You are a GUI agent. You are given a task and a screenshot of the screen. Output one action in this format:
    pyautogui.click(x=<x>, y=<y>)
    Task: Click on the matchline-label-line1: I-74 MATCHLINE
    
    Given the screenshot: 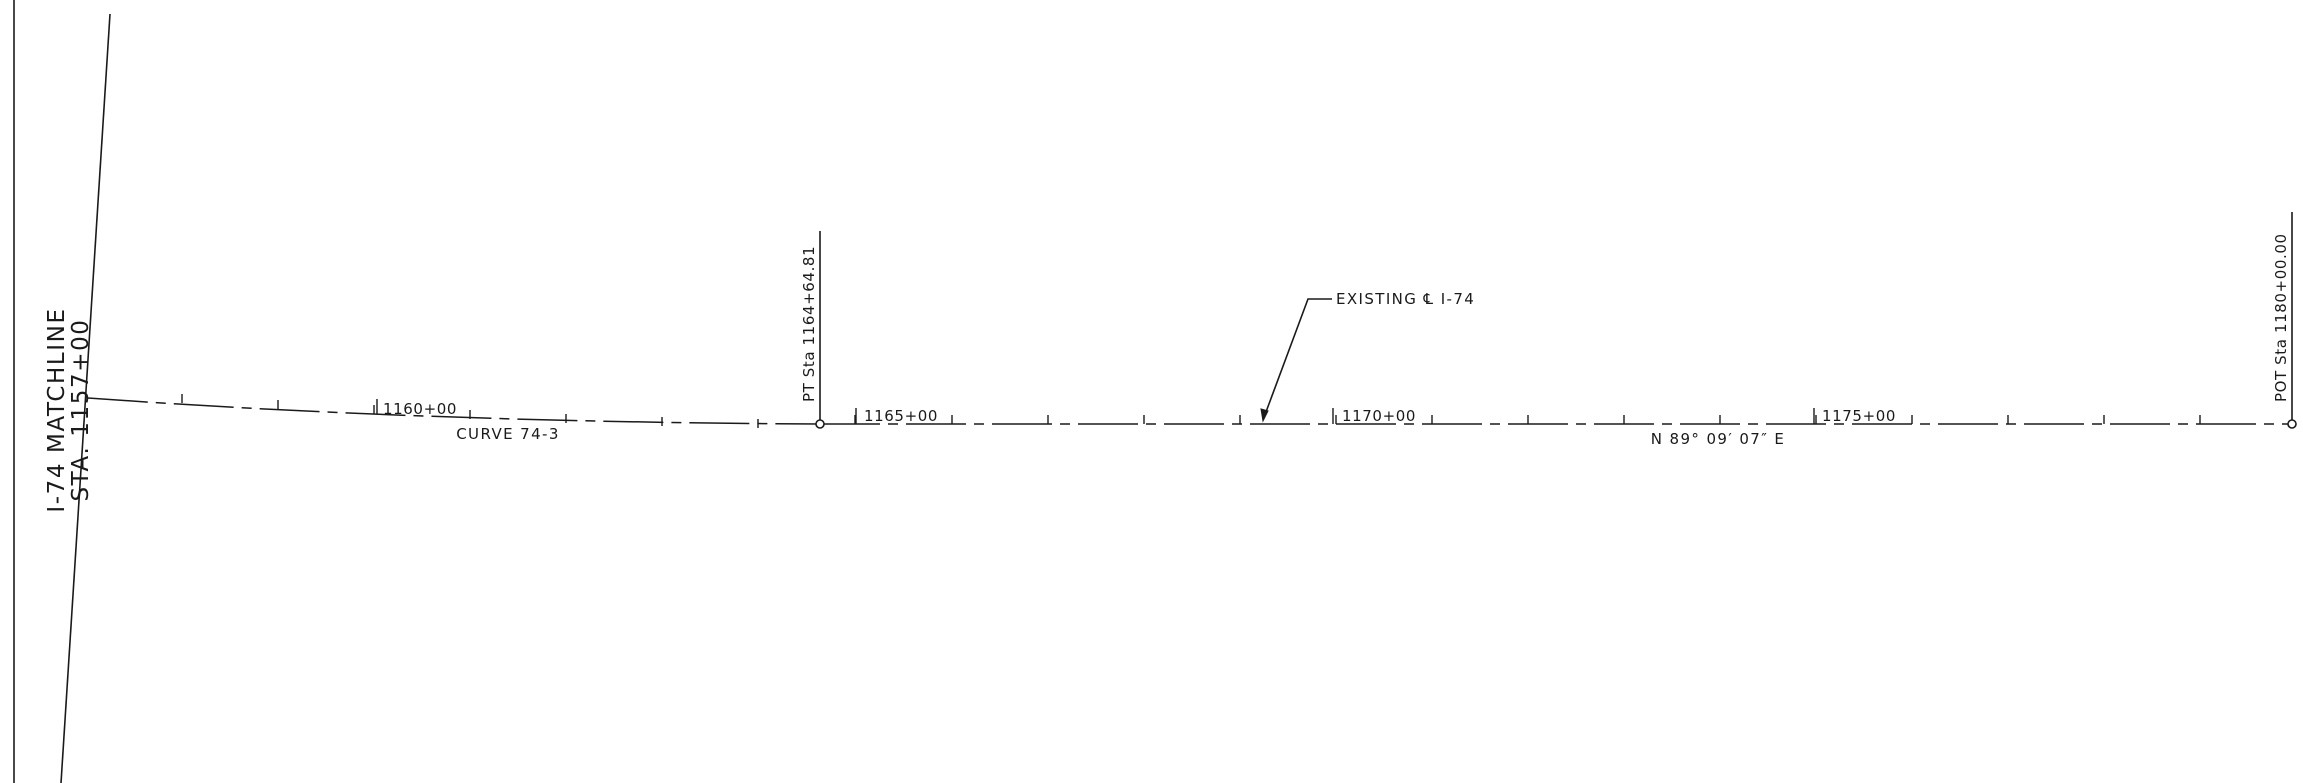 What is the action you would take?
    pyautogui.click(x=57, y=409)
    